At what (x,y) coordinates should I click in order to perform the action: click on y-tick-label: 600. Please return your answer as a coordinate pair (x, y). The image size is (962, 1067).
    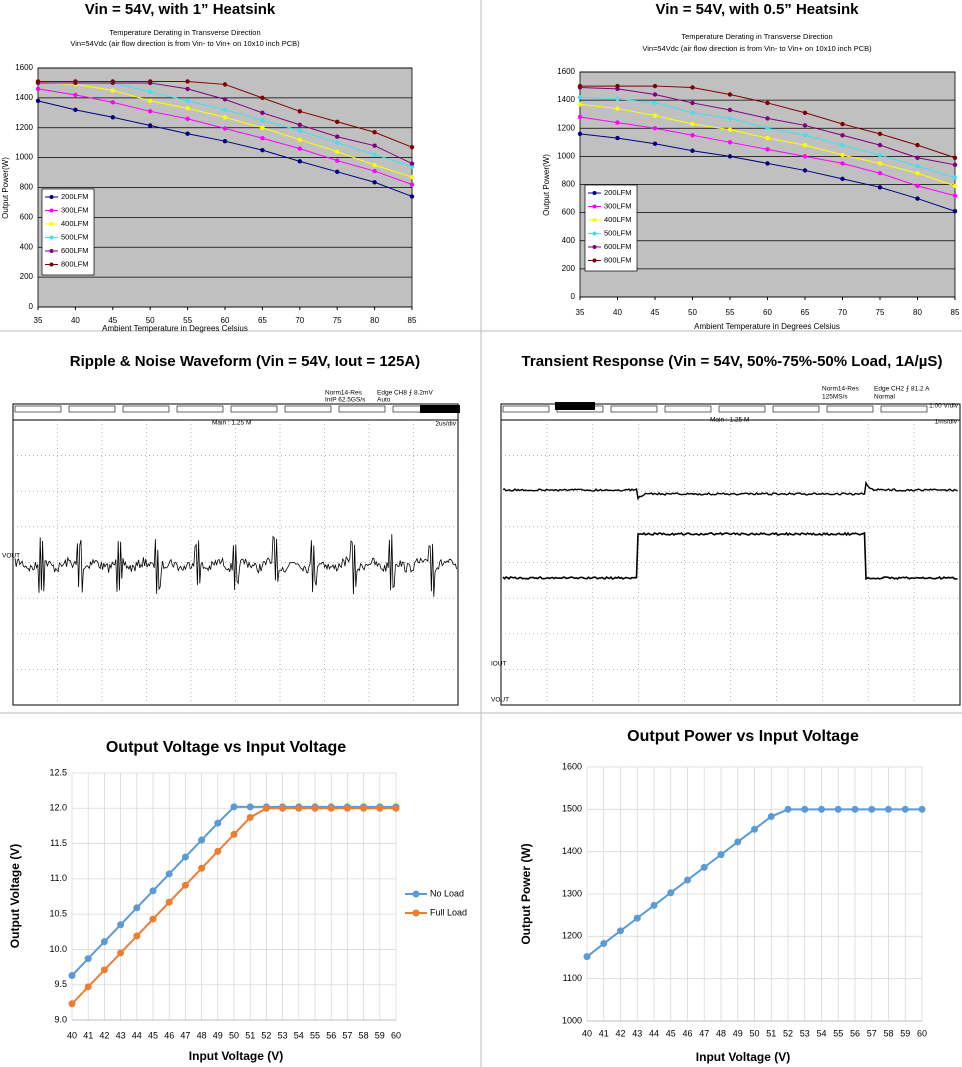
    Looking at the image, I should click on (569, 212).